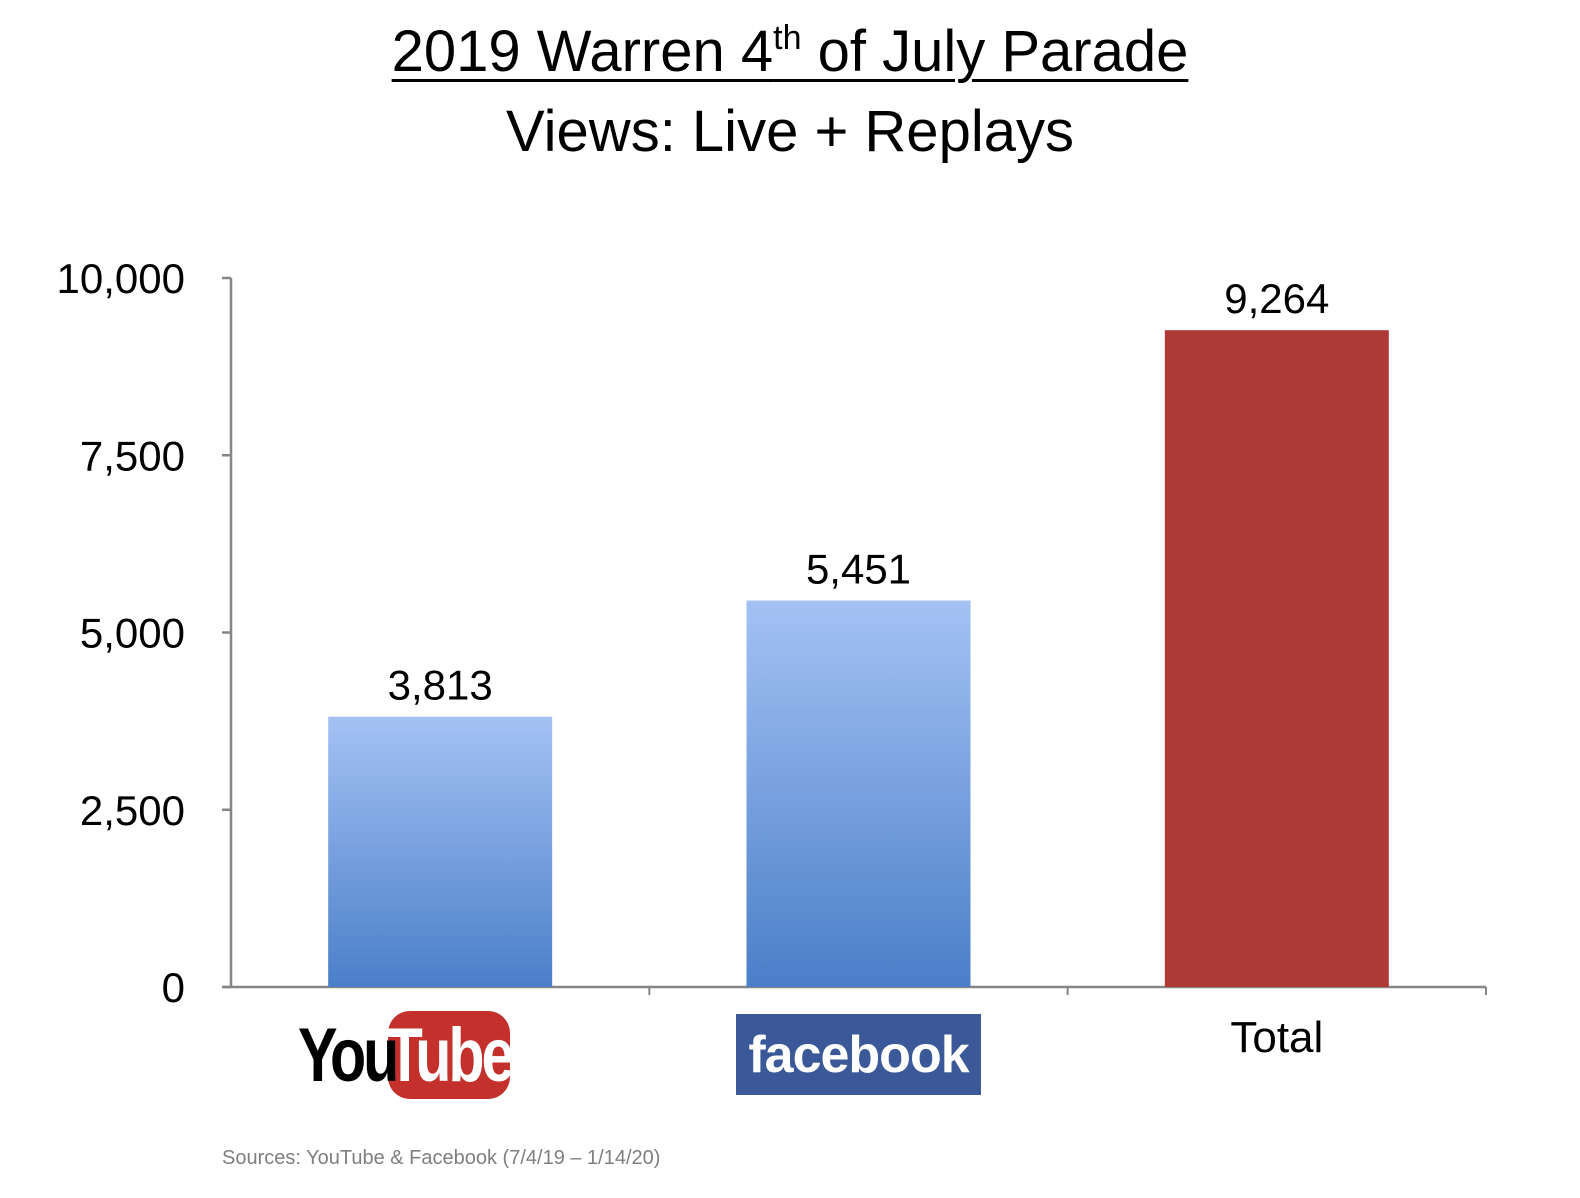 Image resolution: width=1580 pixels, height=1198 pixels. What do you see at coordinates (1276, 659) in the screenshot?
I see `bar-total` at bounding box center [1276, 659].